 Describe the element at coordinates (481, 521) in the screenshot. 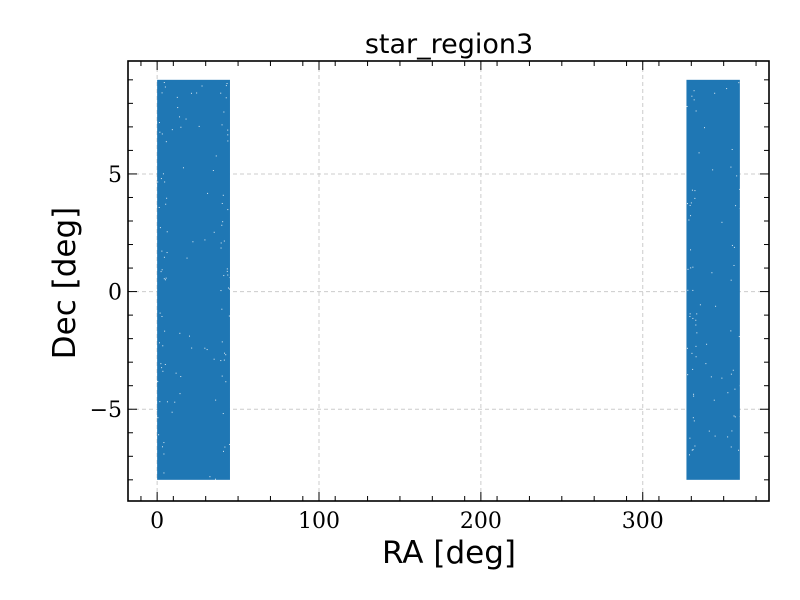

I see `x-tick-label: 200` at that location.